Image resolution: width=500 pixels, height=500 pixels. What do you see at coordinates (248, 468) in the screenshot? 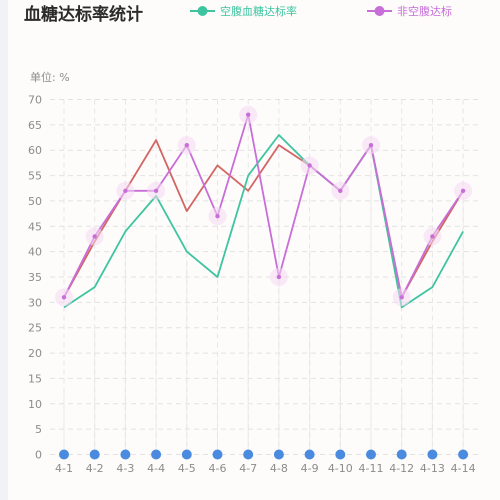
I see `x-tick-label: 4-7` at bounding box center [248, 468].